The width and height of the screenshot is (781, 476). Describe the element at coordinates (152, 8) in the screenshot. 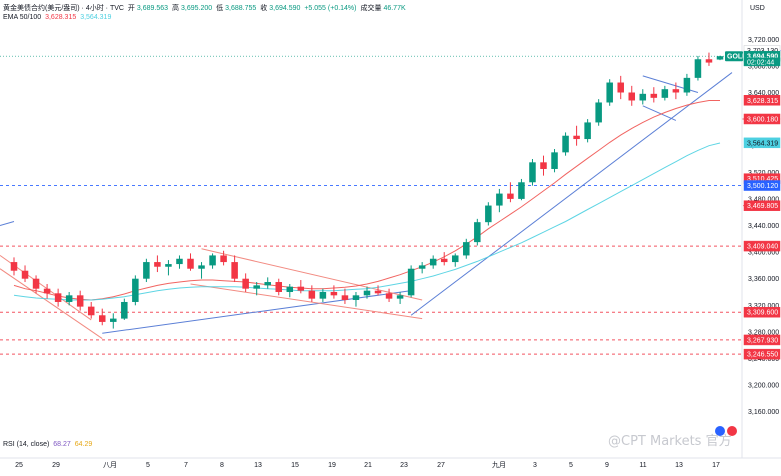

I see `open-value: 3,689.563` at that location.